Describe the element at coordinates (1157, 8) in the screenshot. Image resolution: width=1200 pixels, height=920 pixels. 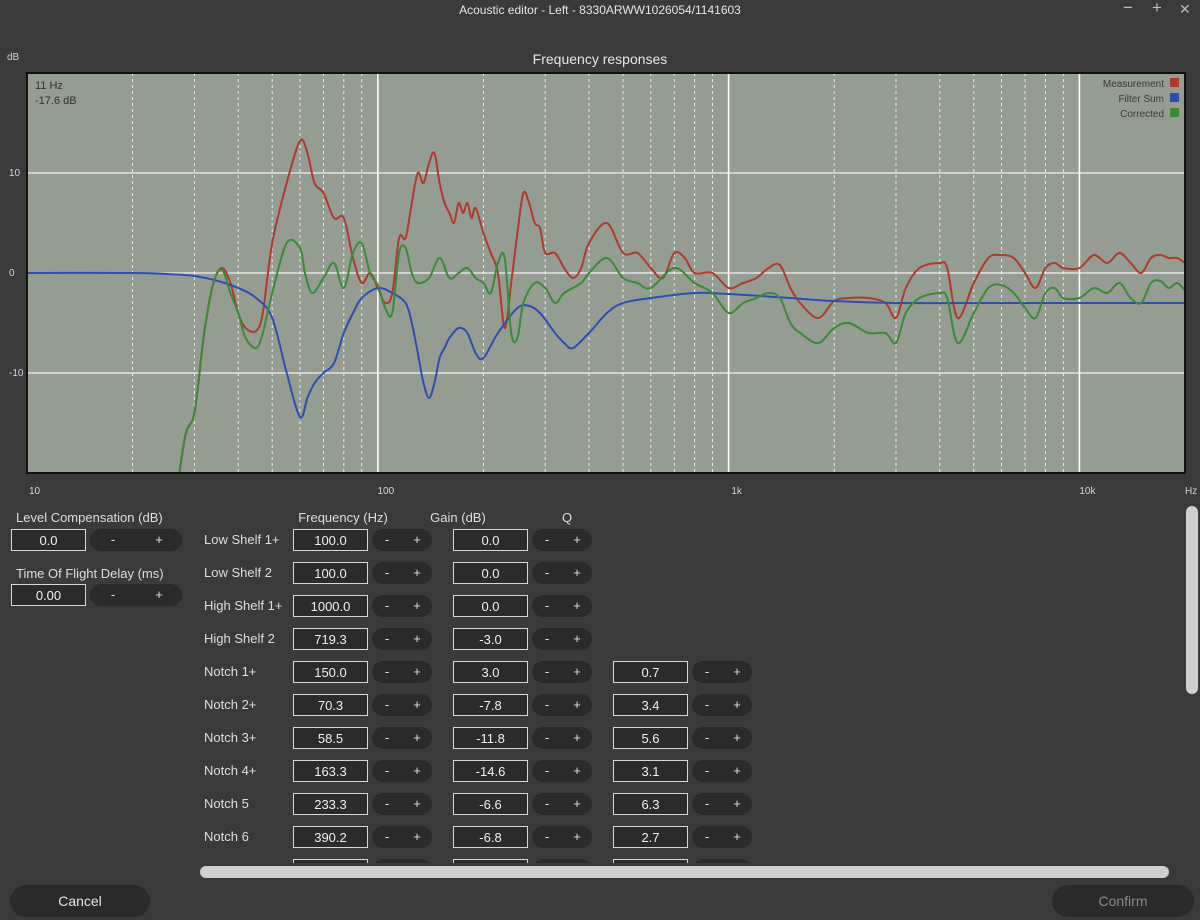
I see `maximize-icon: +` at that location.